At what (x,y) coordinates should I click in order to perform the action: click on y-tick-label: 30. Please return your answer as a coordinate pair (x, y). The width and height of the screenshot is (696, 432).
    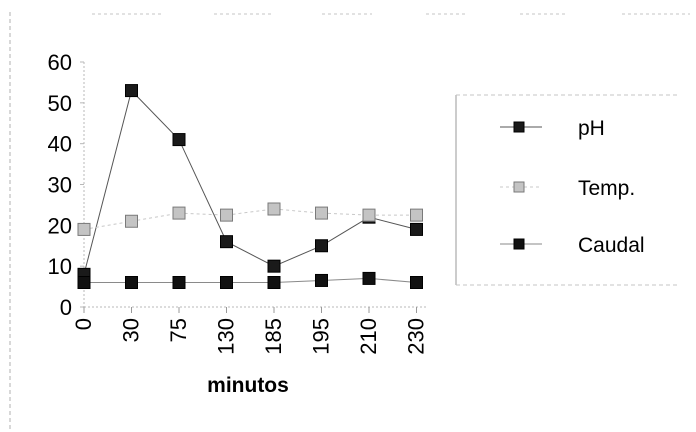
    Looking at the image, I should click on (60, 185).